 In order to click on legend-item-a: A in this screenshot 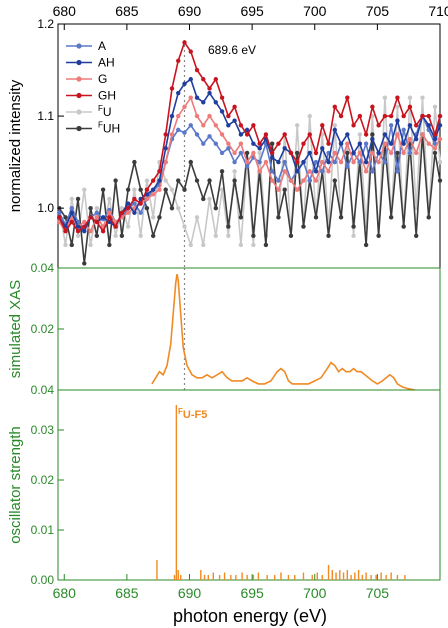, I will do `click(86, 46)`.